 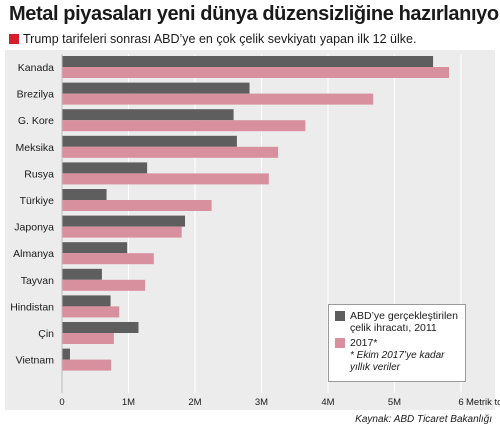 I want to click on category-label: Almanya, so click(x=33, y=254).